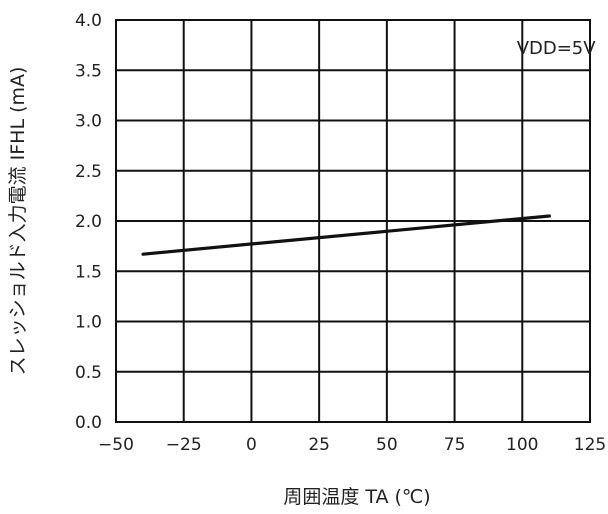 The width and height of the screenshot is (608, 514). I want to click on y-axis-label: スレッショルド入力電流 IFHL (mA), so click(18, 221).